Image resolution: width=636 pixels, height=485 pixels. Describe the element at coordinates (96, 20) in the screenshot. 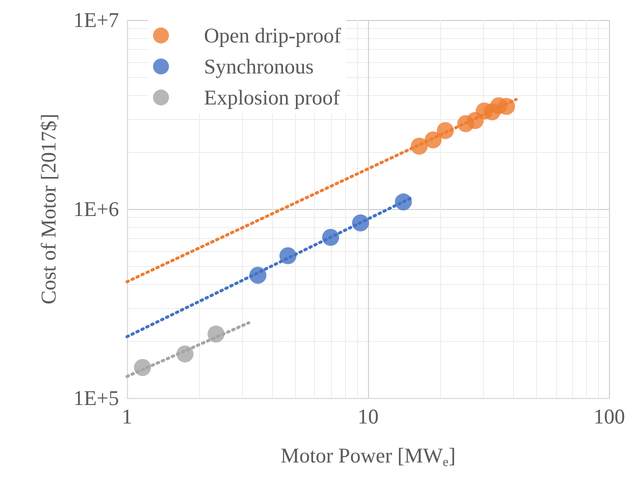

I see `y-tick-label: 1E+7` at that location.